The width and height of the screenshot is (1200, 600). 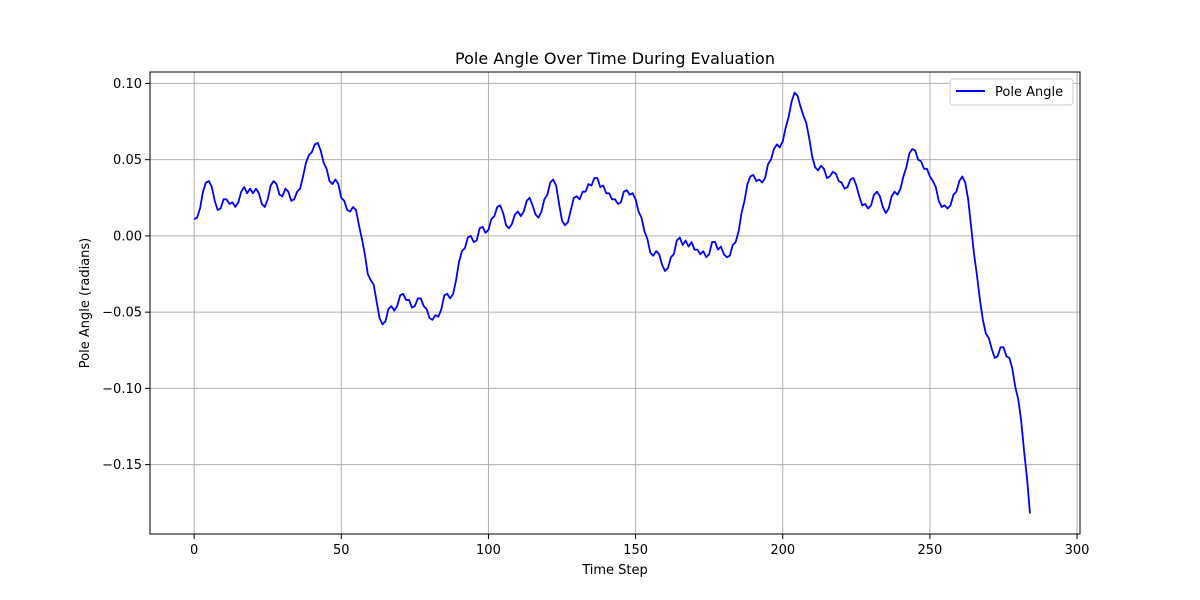 I want to click on x-tick-label: 200, so click(x=782, y=550).